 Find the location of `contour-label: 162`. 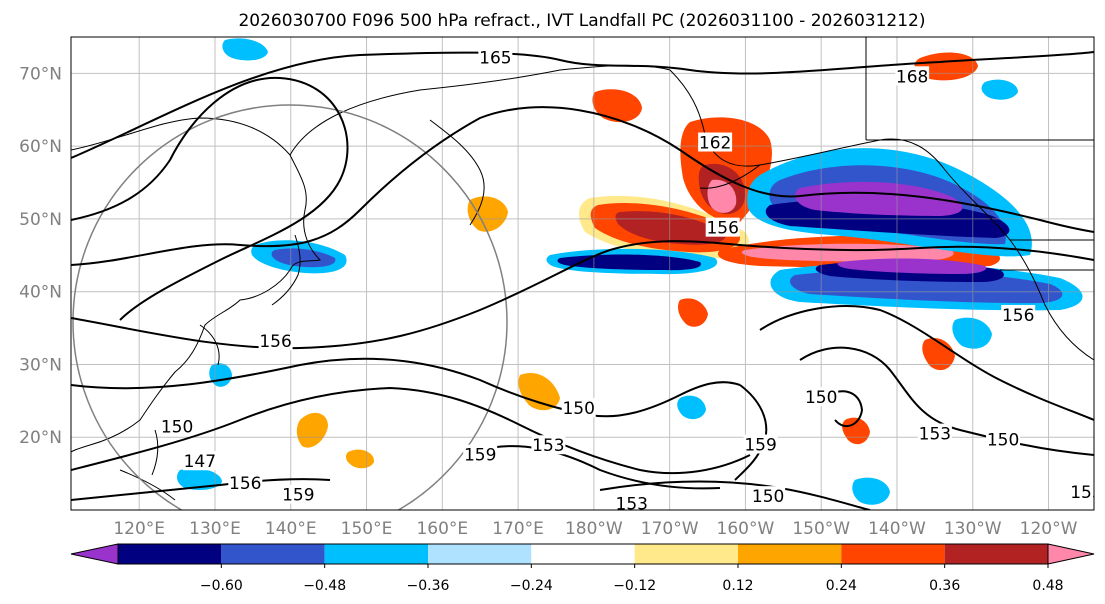

contour-label: 162 is located at coordinates (715, 144).